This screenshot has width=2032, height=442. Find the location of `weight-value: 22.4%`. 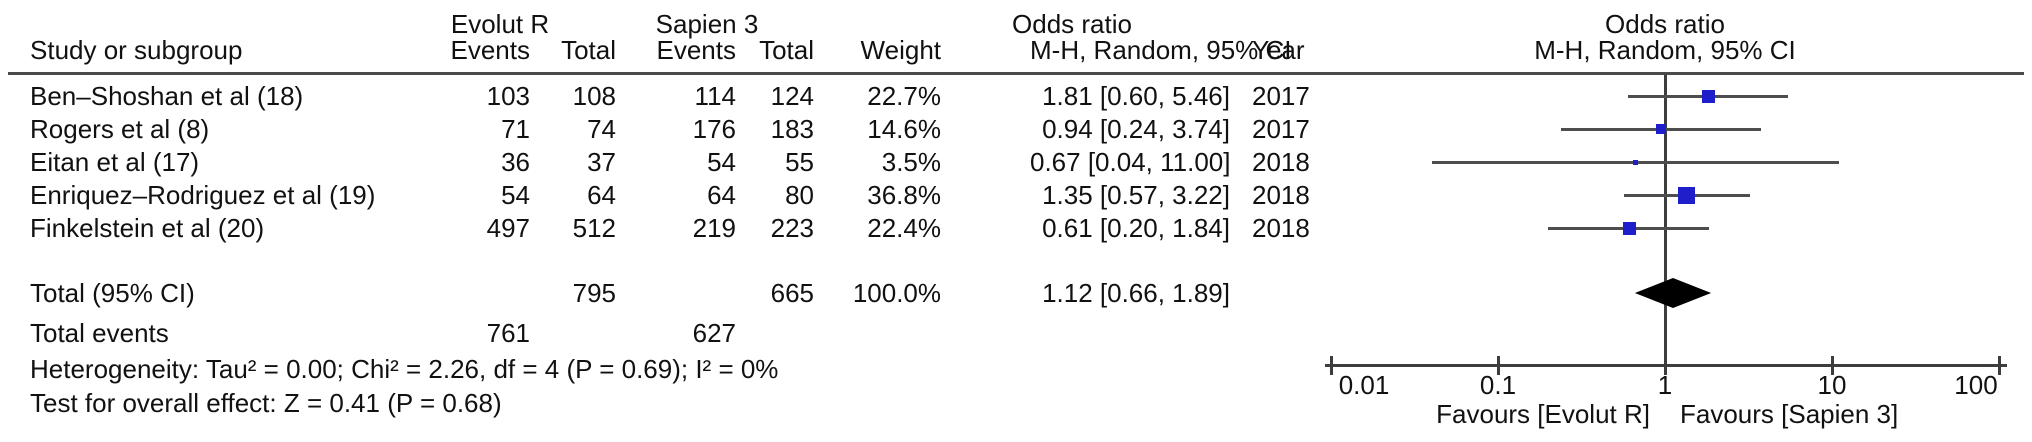

weight-value: 22.4% is located at coordinates (904, 228).